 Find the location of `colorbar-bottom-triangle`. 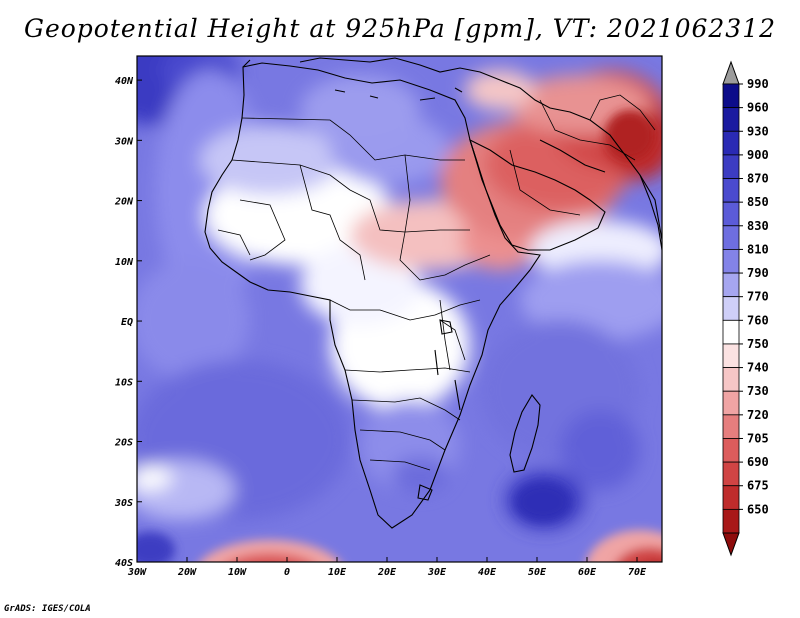

colorbar-bottom-triangle is located at coordinates (731, 544).